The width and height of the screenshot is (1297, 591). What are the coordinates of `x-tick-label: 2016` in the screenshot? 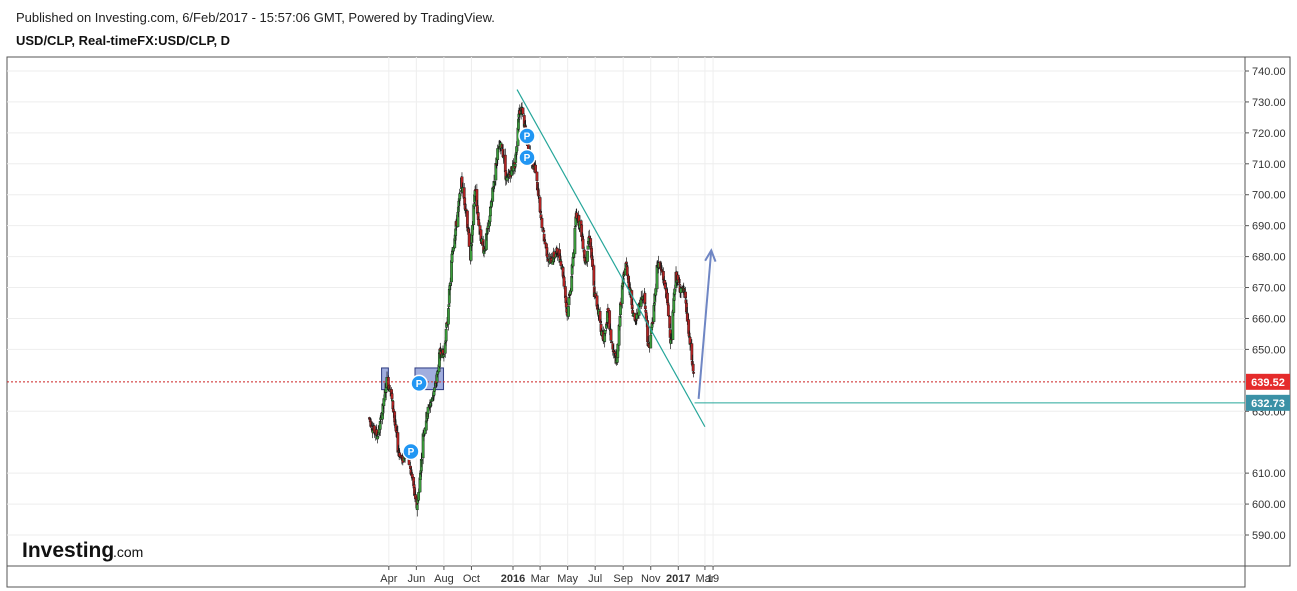 It's located at (513, 579).